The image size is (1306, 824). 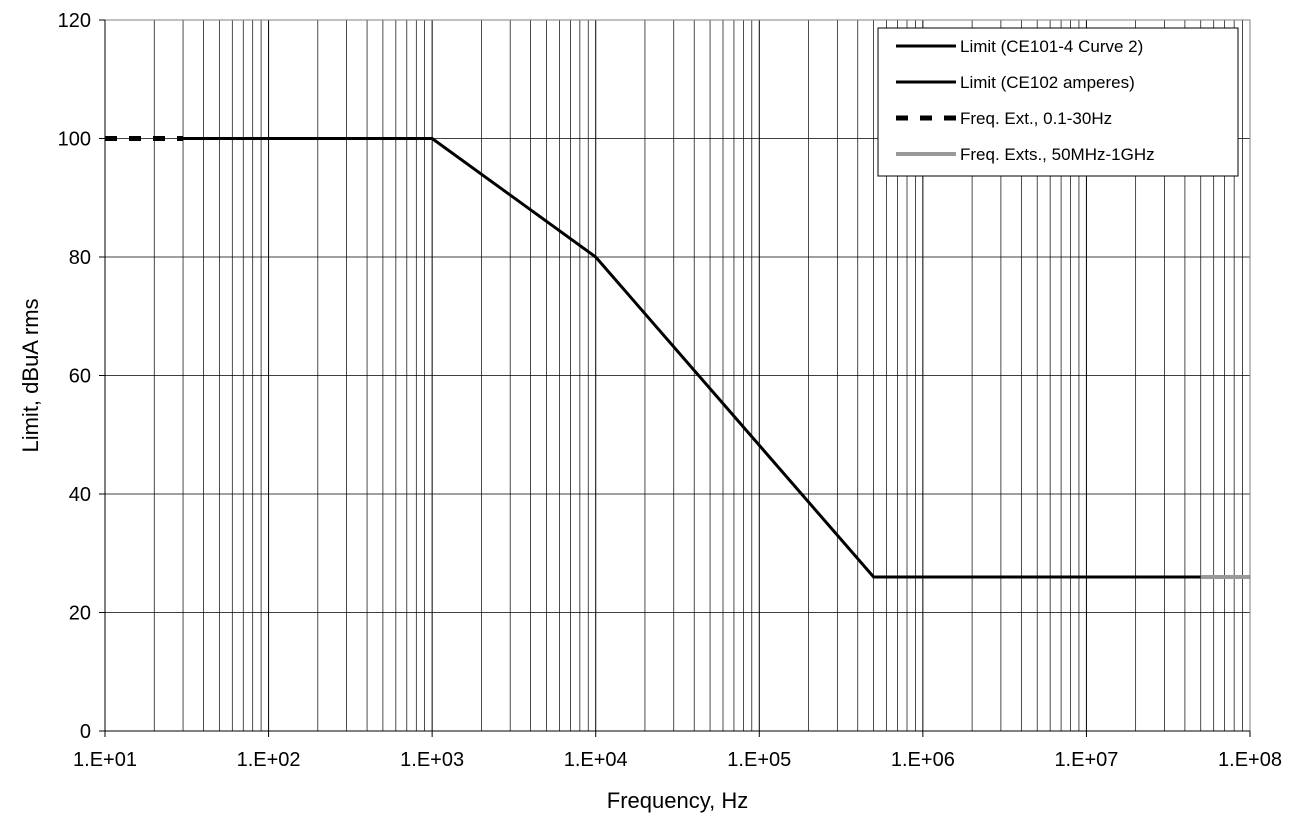 What do you see at coordinates (80, 495) in the screenshot?
I see `y-tick-label: 40` at bounding box center [80, 495].